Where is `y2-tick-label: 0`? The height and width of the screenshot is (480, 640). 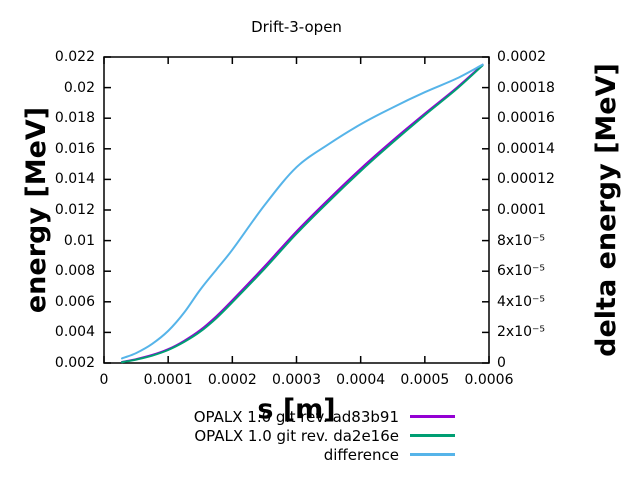 y2-tick-label: 0 is located at coordinates (501, 363).